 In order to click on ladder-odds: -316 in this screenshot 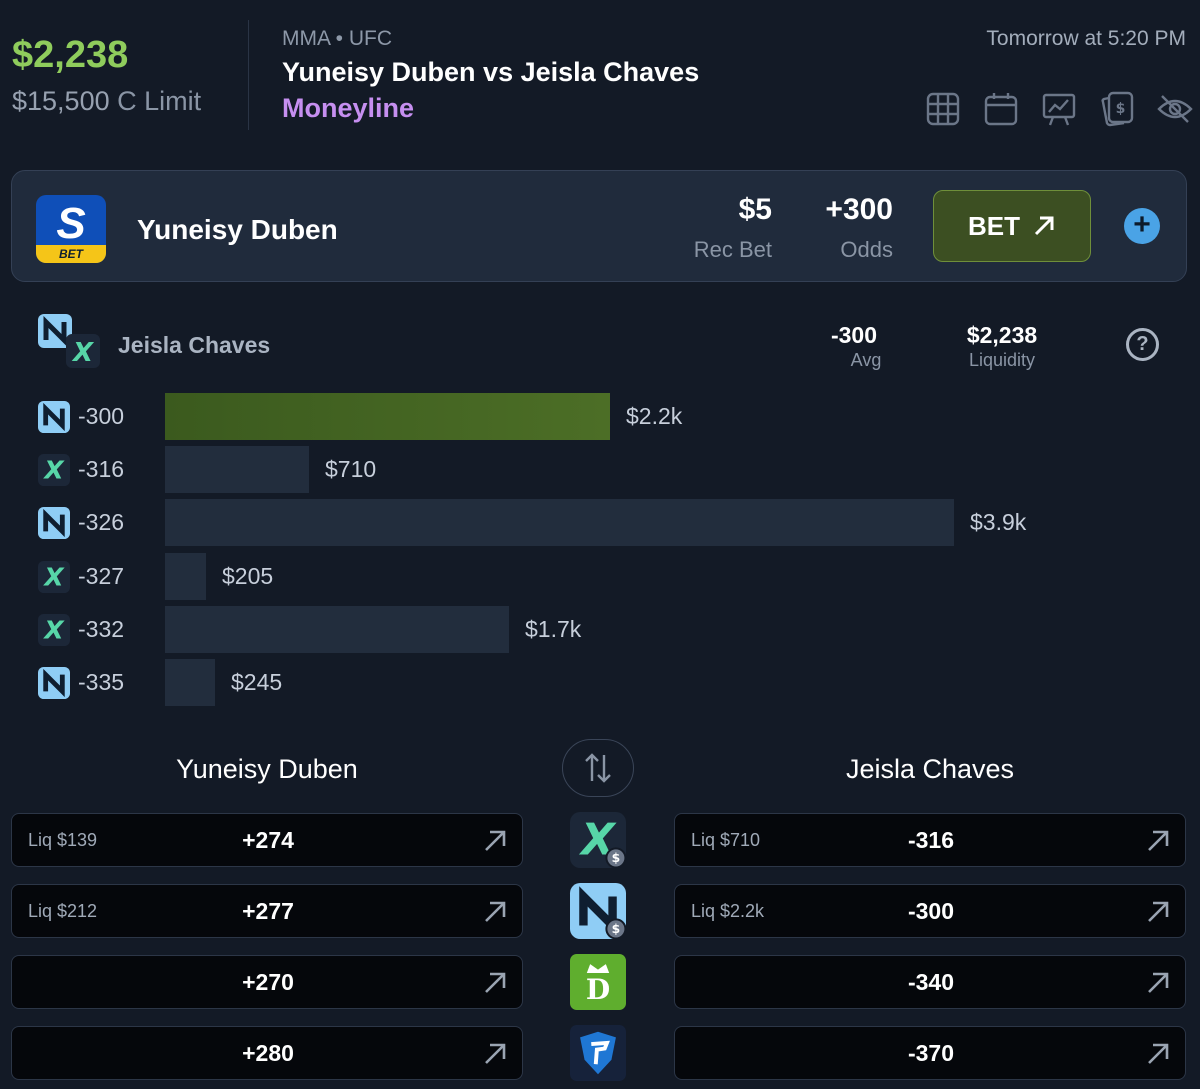, I will do `click(101, 469)`.